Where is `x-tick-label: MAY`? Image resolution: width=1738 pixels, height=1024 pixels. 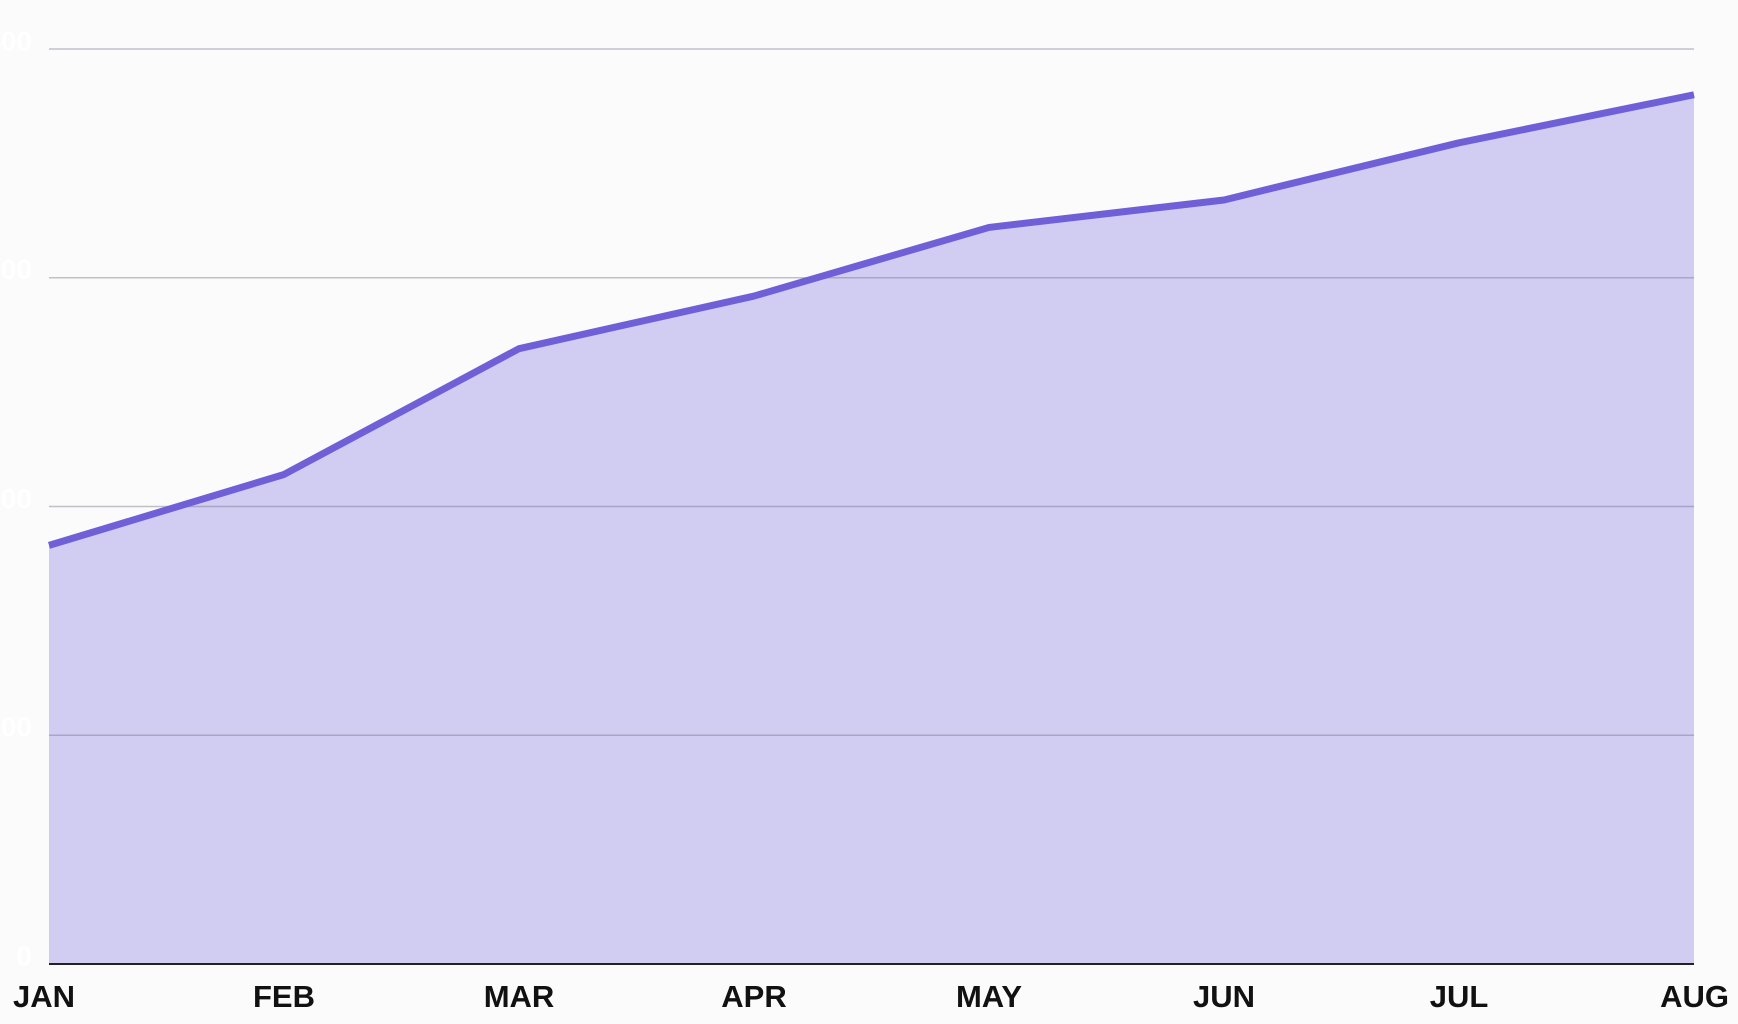
x-tick-label: MAY is located at coordinates (989, 996).